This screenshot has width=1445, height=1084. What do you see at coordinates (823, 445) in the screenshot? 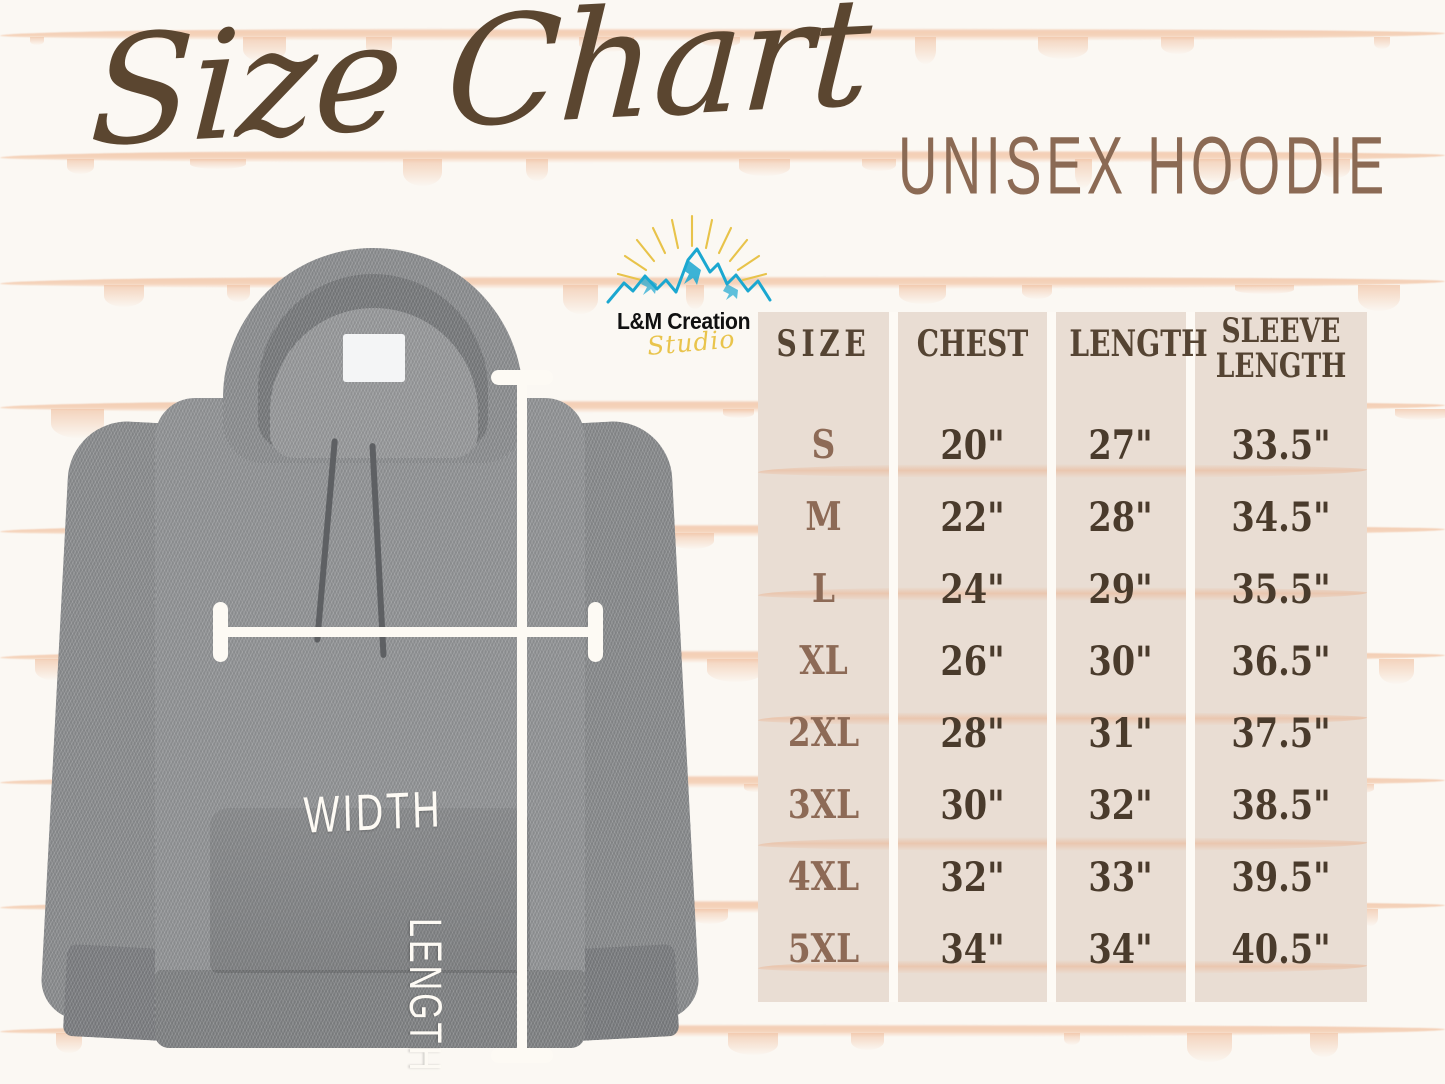
I see `table-row-size: S` at bounding box center [823, 445].